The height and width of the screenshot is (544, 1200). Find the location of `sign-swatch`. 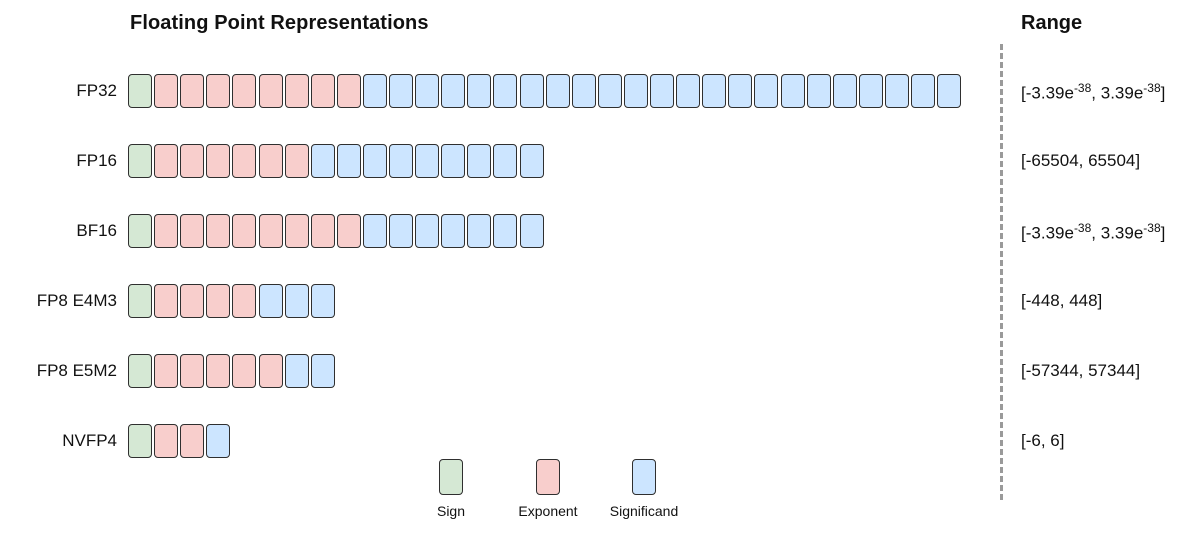

sign-swatch is located at coordinates (451, 477).